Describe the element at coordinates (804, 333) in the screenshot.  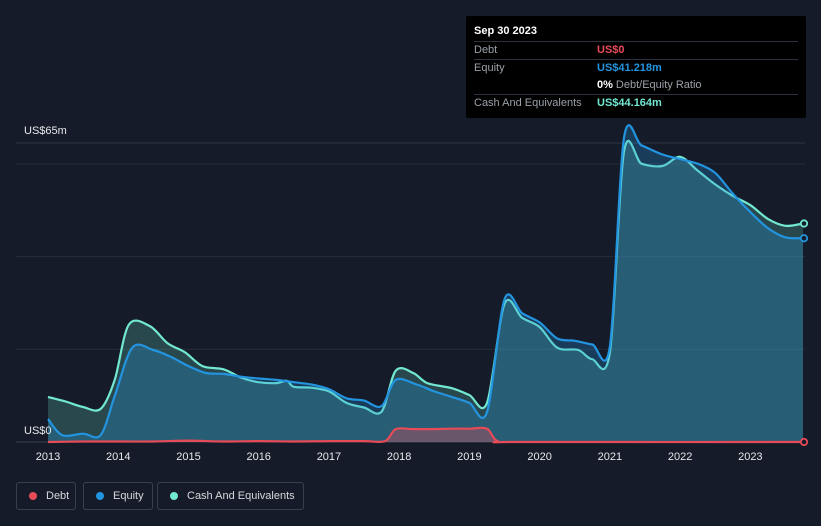
I see `series-end-markers` at that location.